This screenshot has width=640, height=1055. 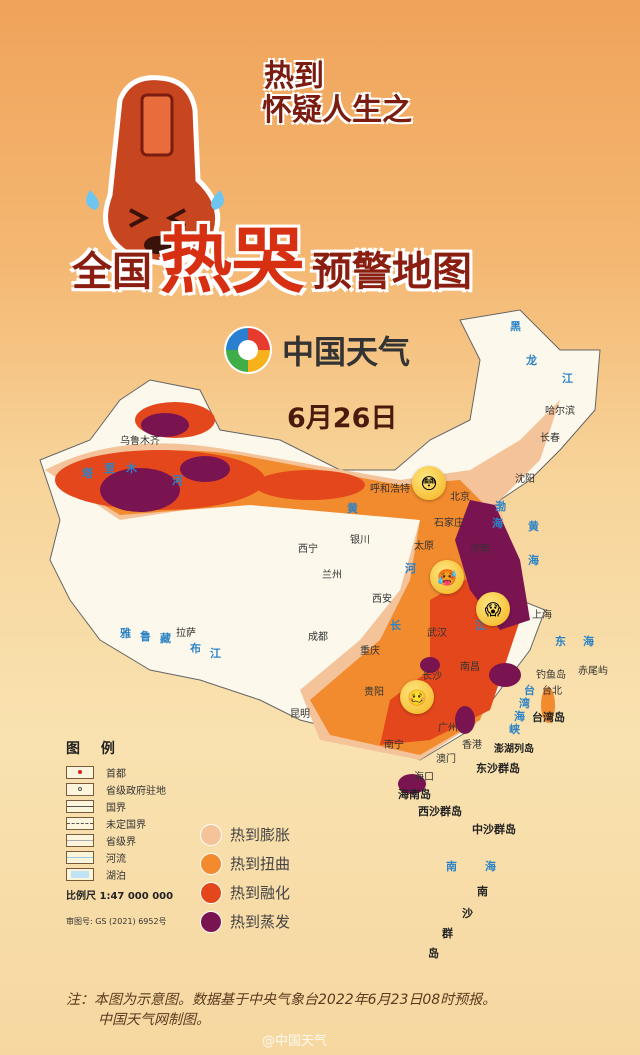 What do you see at coordinates (232, 261) in the screenshot?
I see `title-highlight: 热哭` at bounding box center [232, 261].